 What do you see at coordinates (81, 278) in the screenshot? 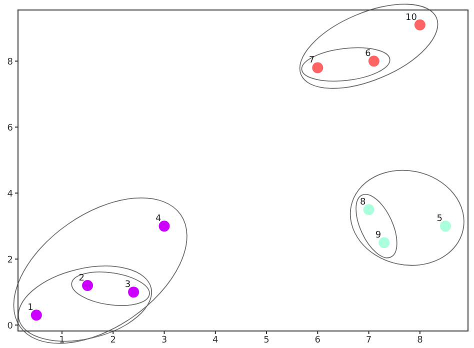
I see `annotation: 2` at bounding box center [81, 278].